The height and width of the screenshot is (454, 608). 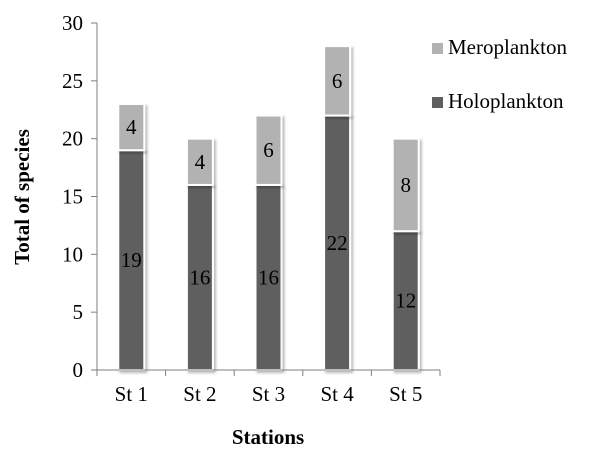 I want to click on x-tick-label: St 3, so click(x=268, y=394).